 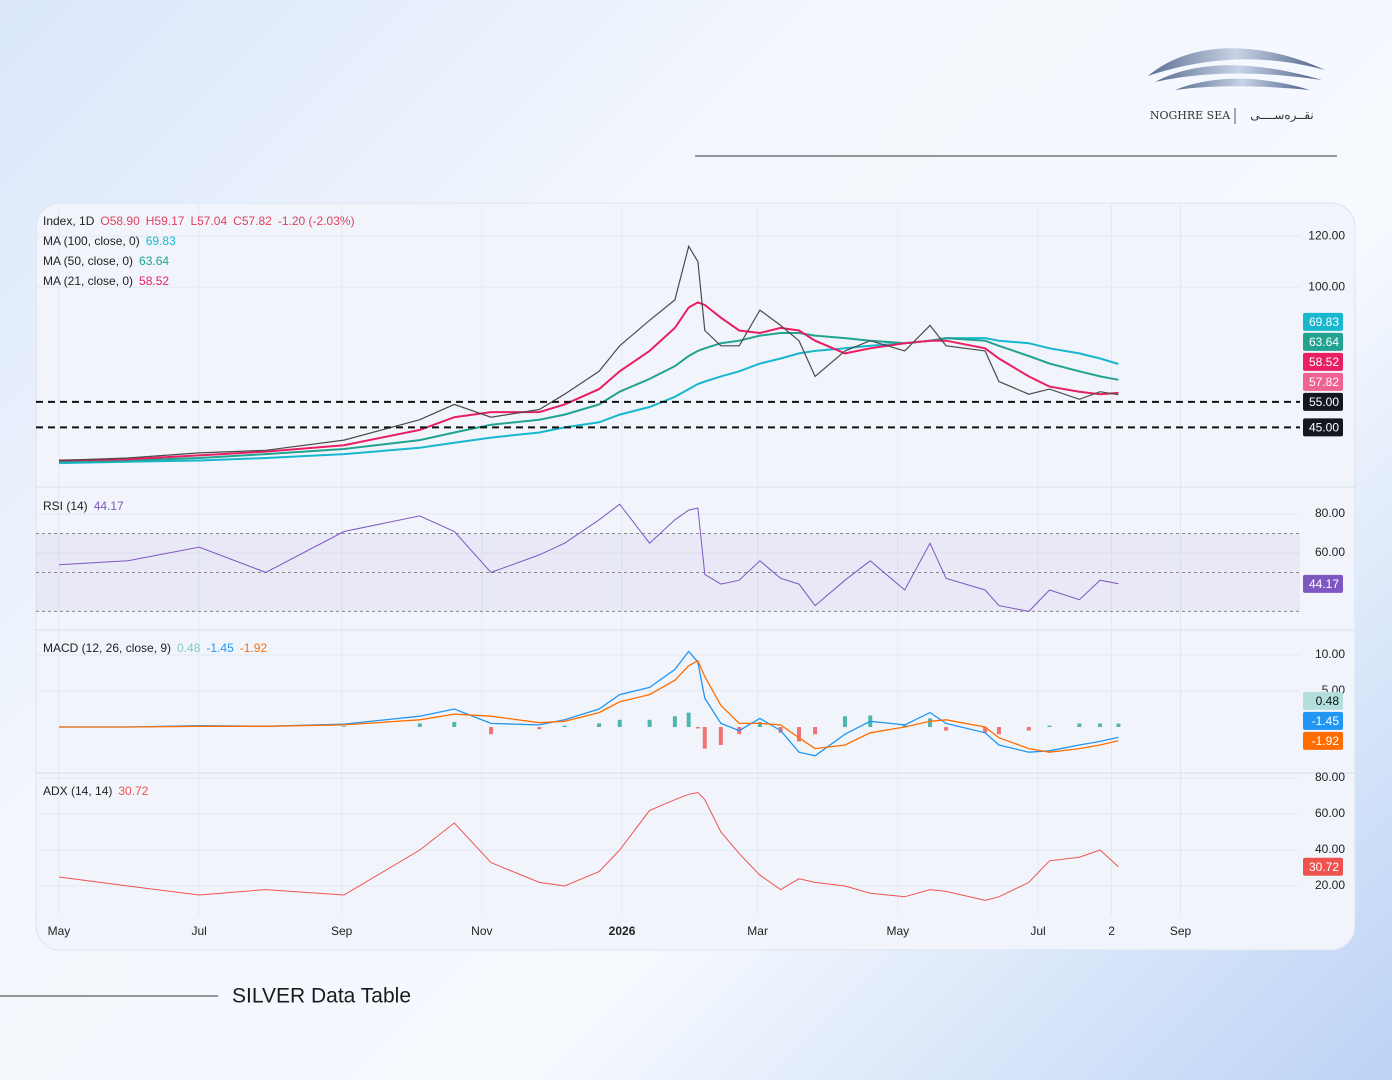 What do you see at coordinates (1328, 701) in the screenshot?
I see `value-marker-label: 0.48` at bounding box center [1328, 701].